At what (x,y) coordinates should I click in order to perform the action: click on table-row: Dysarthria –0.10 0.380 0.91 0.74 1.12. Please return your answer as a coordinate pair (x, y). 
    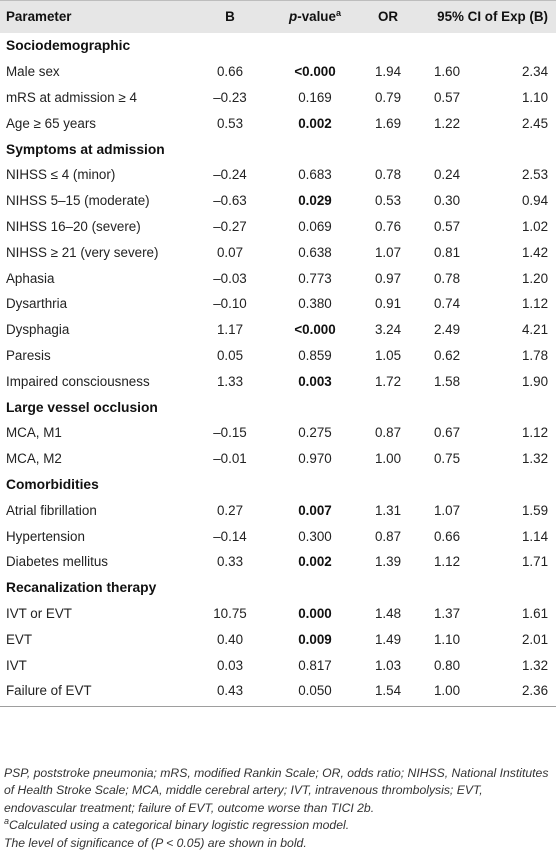
    Looking at the image, I should click on (278, 303).